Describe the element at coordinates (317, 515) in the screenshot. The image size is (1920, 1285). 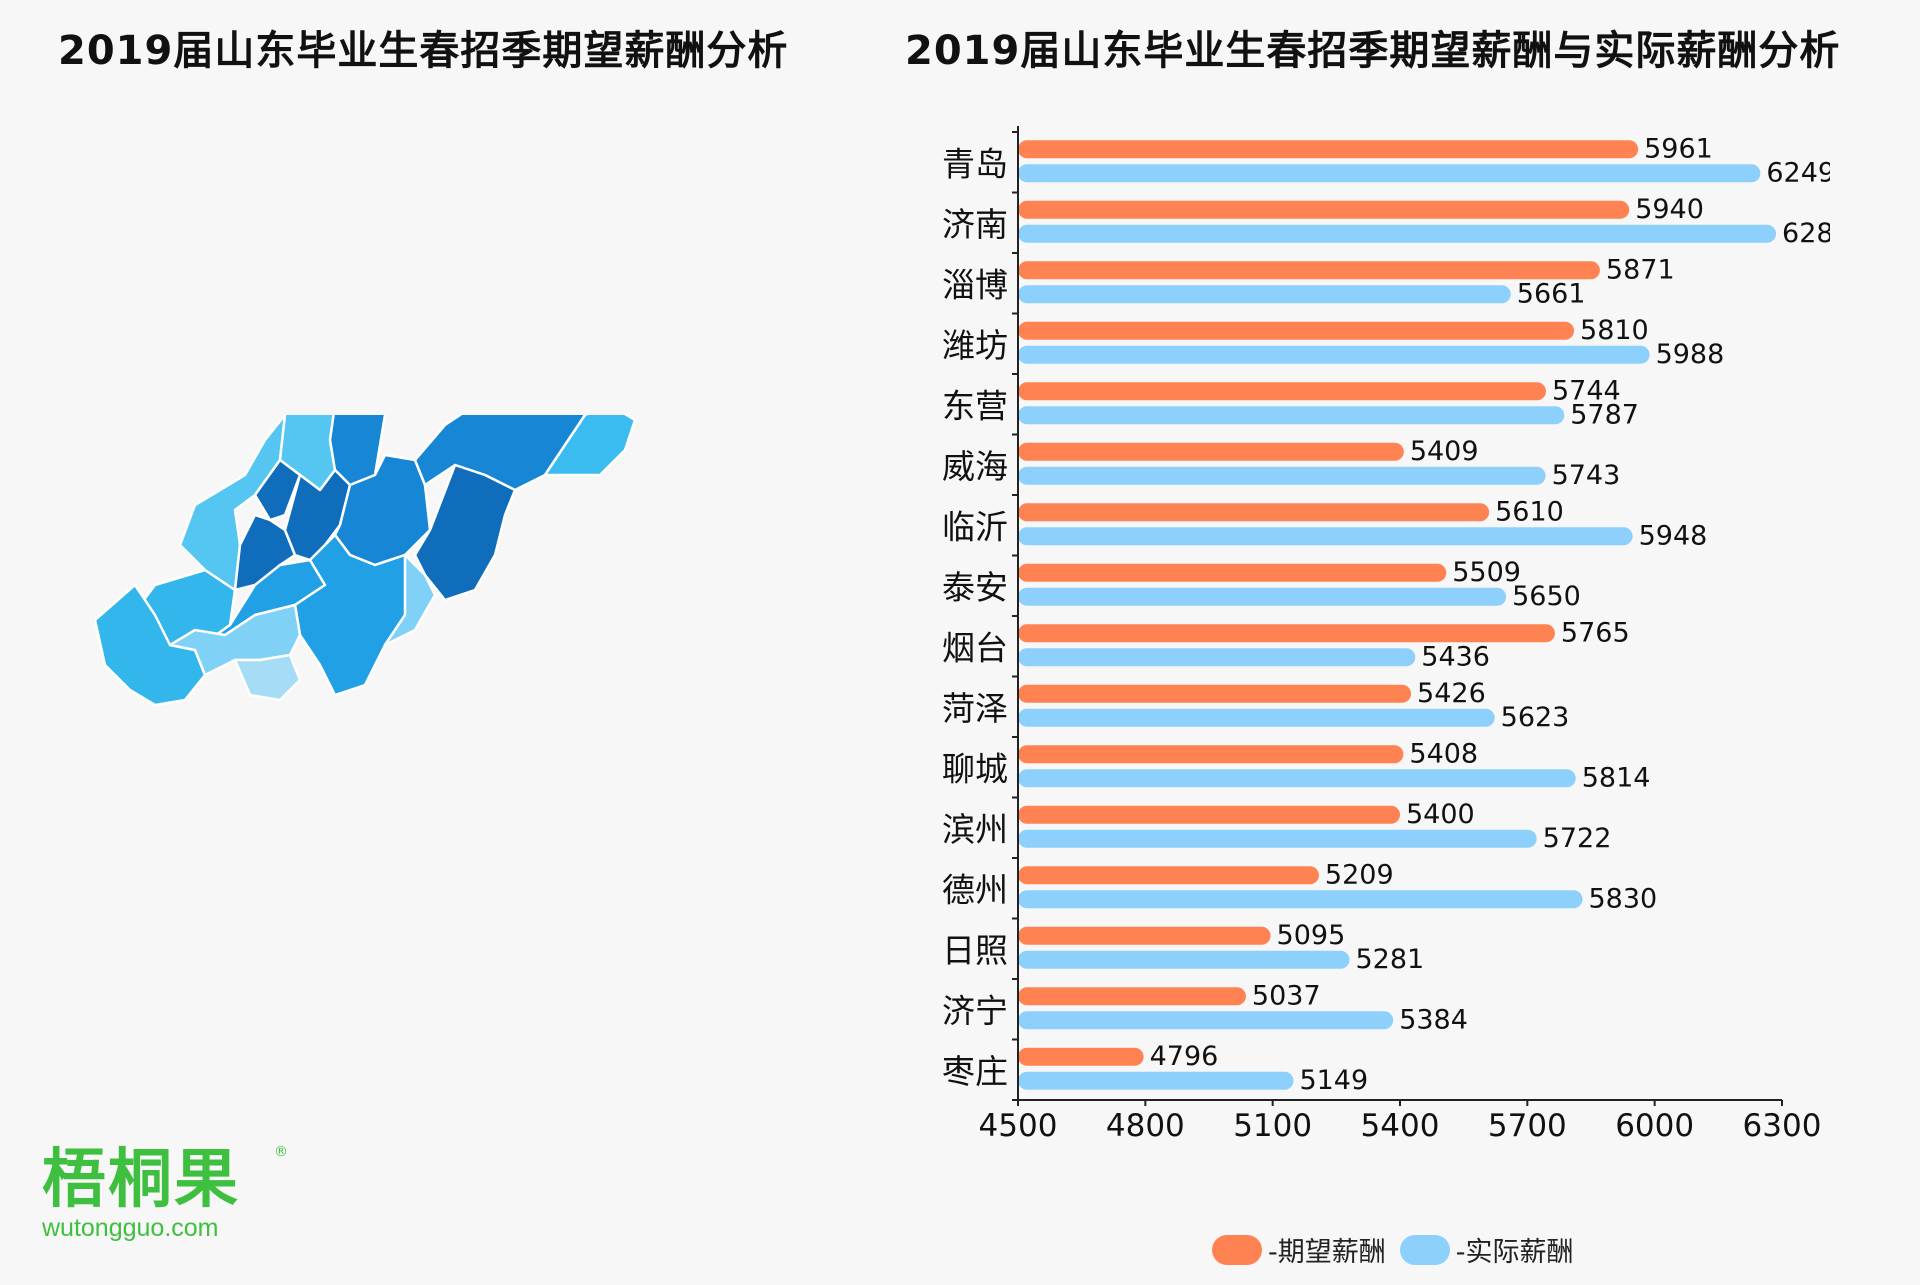
I see `map-region-zibo` at that location.